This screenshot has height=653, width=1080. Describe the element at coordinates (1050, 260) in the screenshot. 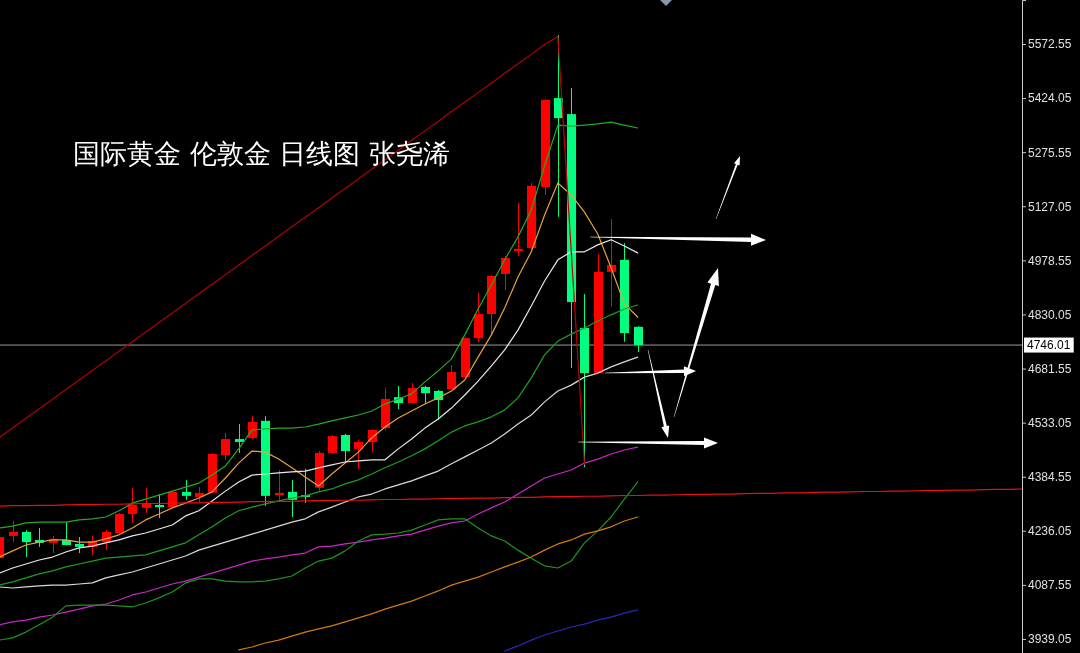

I see `y-tick-label: 4978.55` at that location.